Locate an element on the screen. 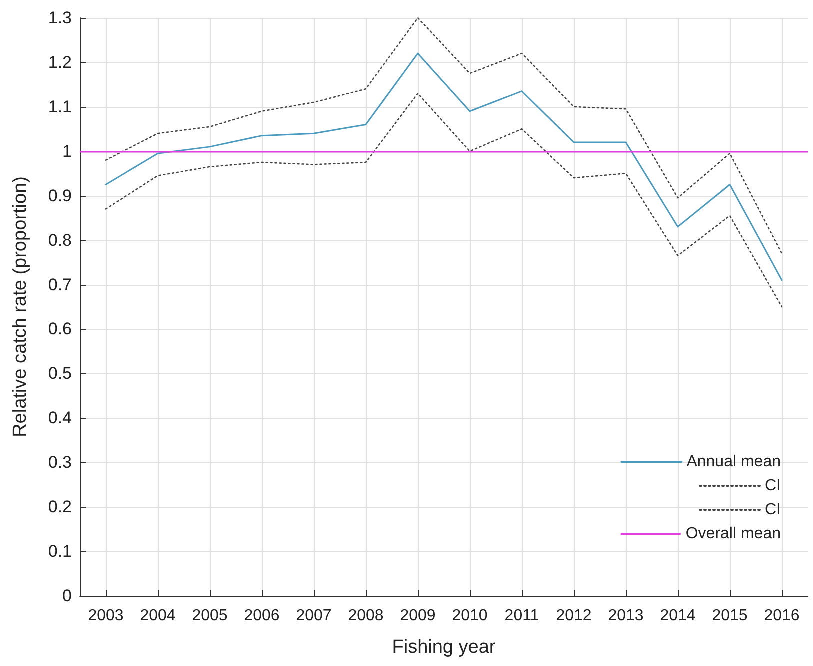  y-tick-label: 0.4 is located at coordinates (60, 418).